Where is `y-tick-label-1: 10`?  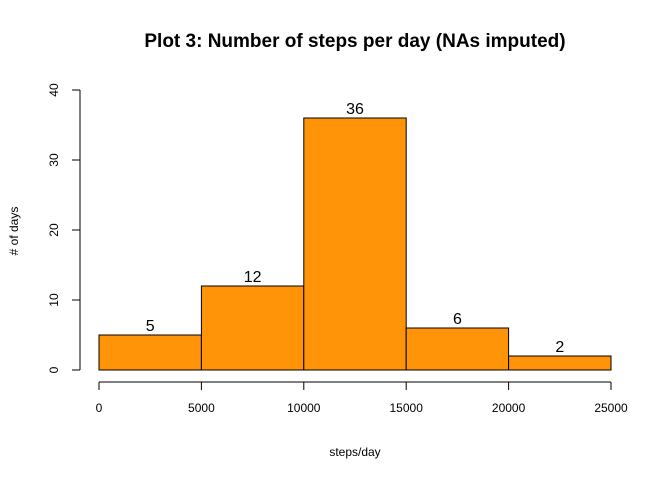 y-tick-label-1: 10 is located at coordinates (54, 300).